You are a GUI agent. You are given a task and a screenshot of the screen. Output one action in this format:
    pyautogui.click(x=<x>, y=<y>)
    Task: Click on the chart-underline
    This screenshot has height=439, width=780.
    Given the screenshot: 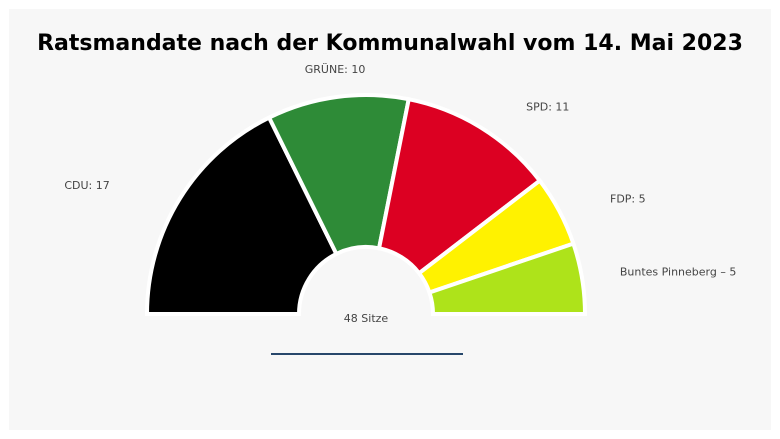 What is the action you would take?
    pyautogui.click(x=367, y=354)
    